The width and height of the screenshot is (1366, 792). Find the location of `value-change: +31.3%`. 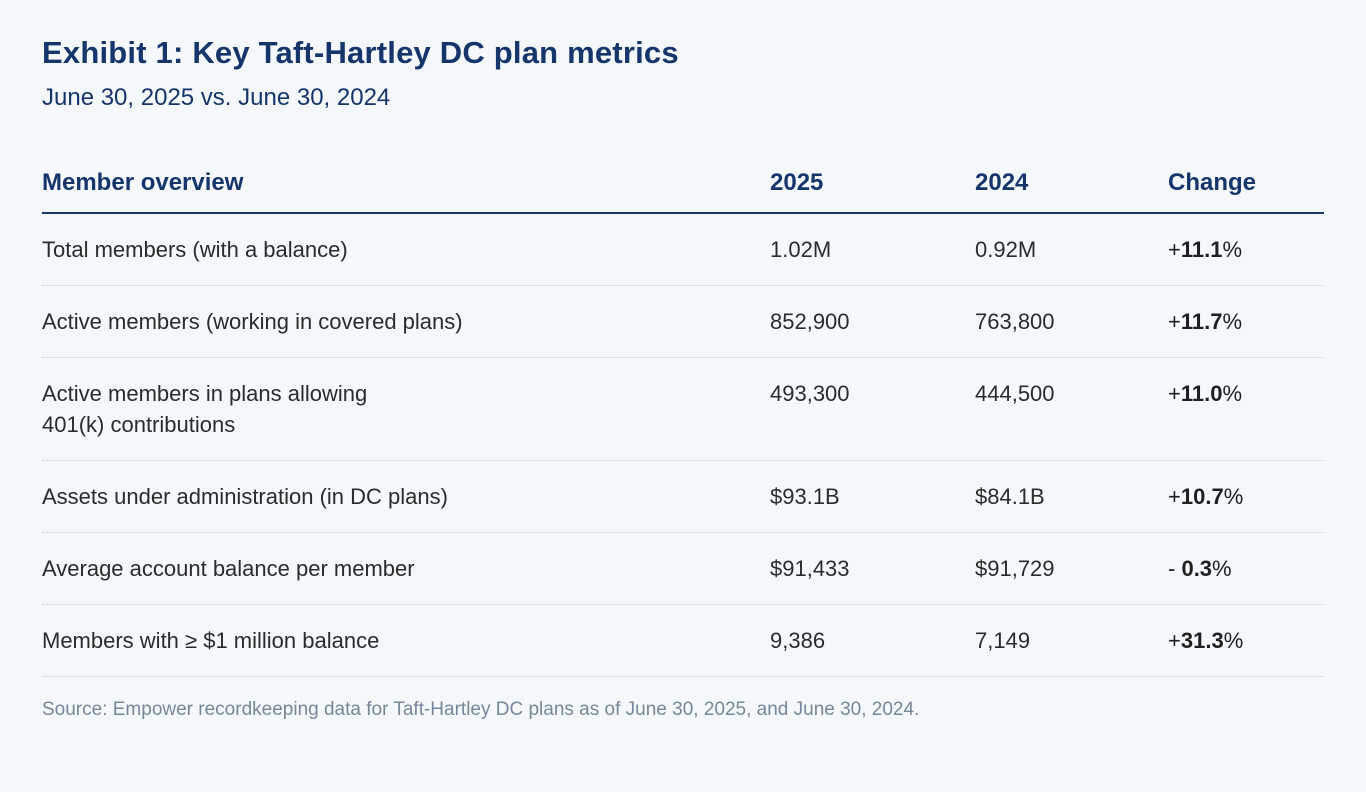

value-change: +31.3% is located at coordinates (1246, 640).